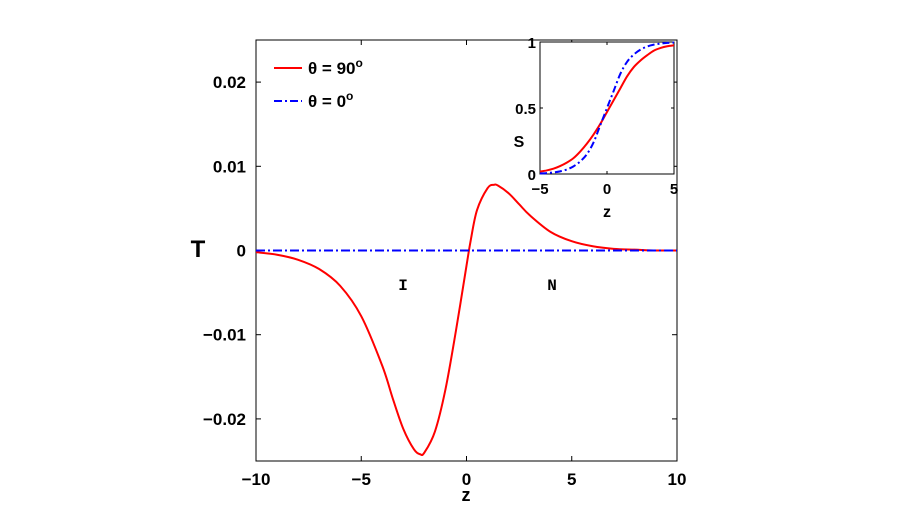 This screenshot has width=900, height=519. I want to click on inset-tick-labels: −5 0 500.51, so click(596, 116).